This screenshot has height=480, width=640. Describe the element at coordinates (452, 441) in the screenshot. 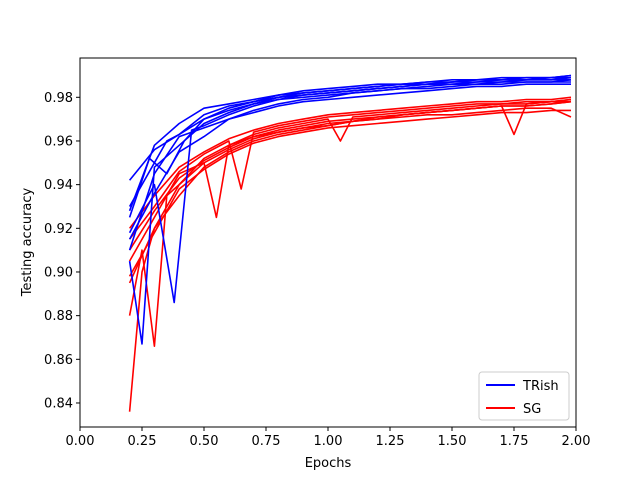

I see `x-tick-label: 1.50` at that location.